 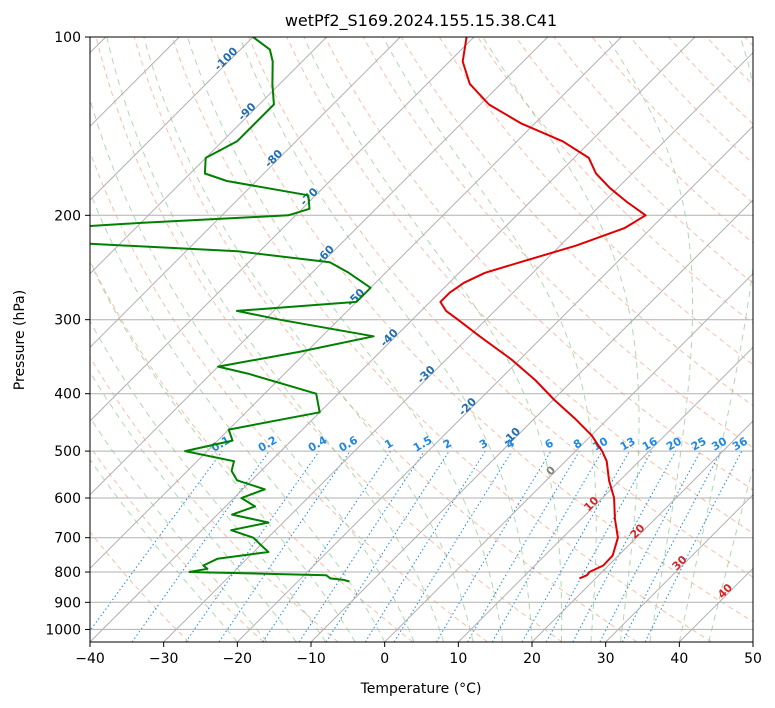 What do you see at coordinates (67, 539) in the screenshot?
I see `y-tick-label: 700` at bounding box center [67, 539].